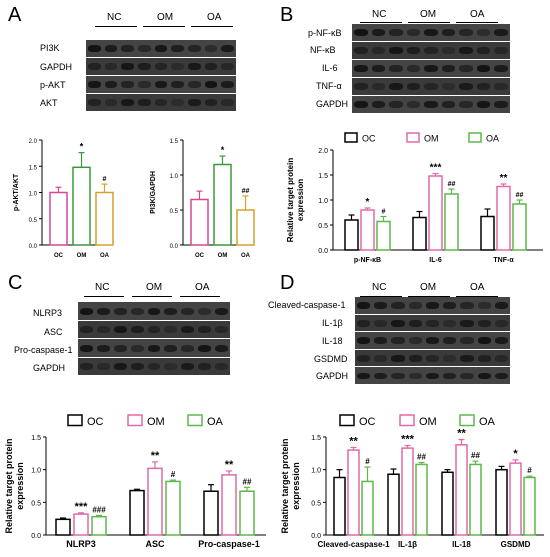 This screenshot has height=557, width=550. I want to click on x-tick-label: OM, so click(223, 256).